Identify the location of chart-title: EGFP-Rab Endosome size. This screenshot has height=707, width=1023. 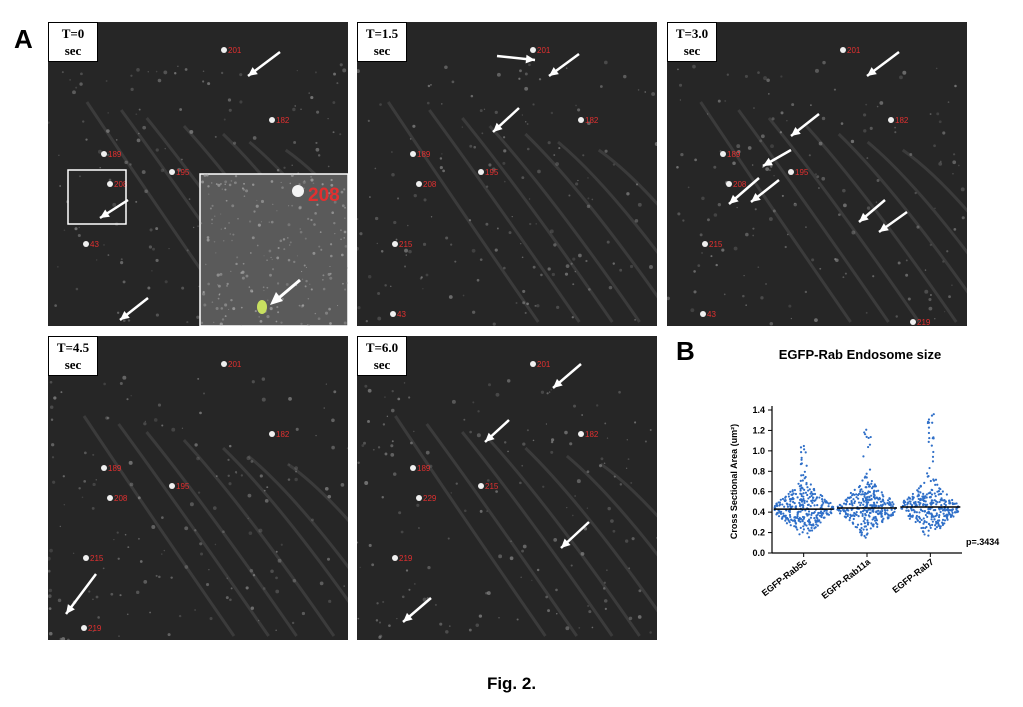
(860, 354).